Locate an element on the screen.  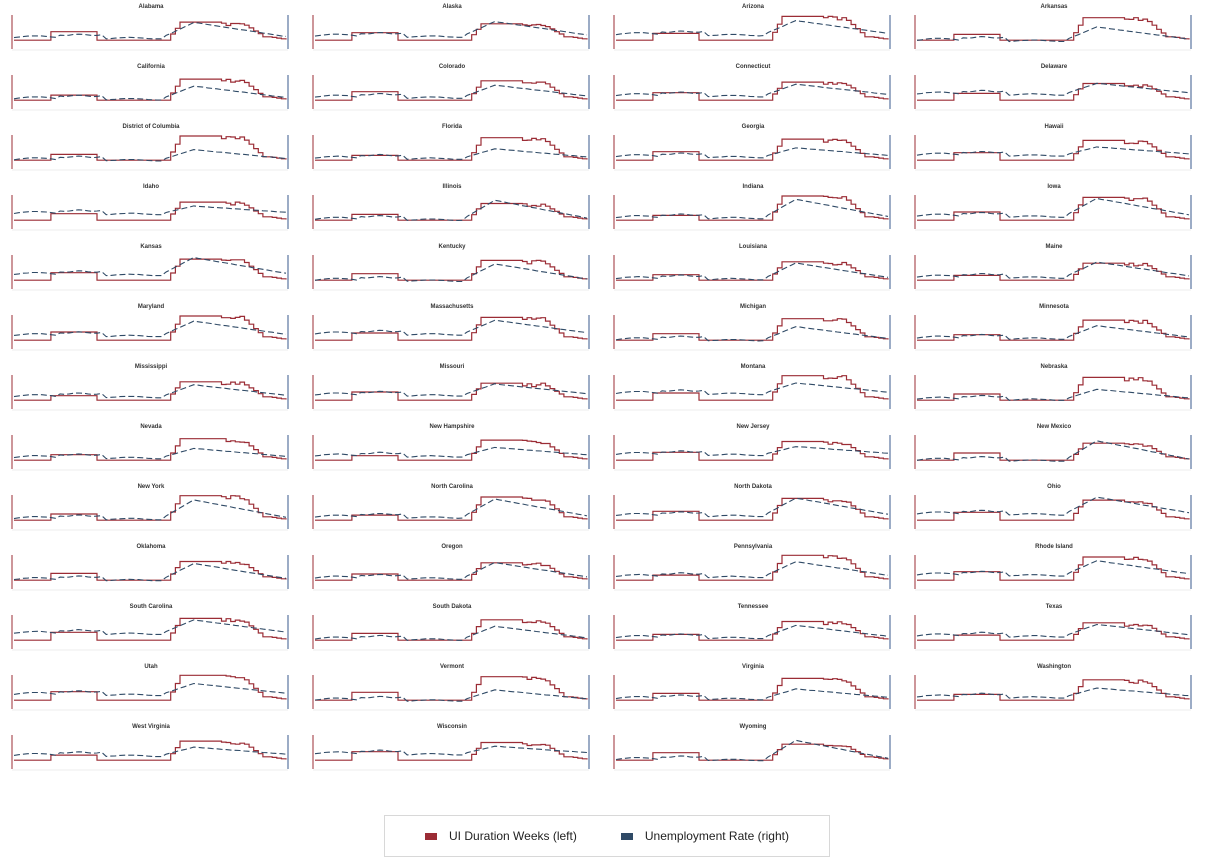
panel-kansas: Kansas is located at coordinates (151, 273).